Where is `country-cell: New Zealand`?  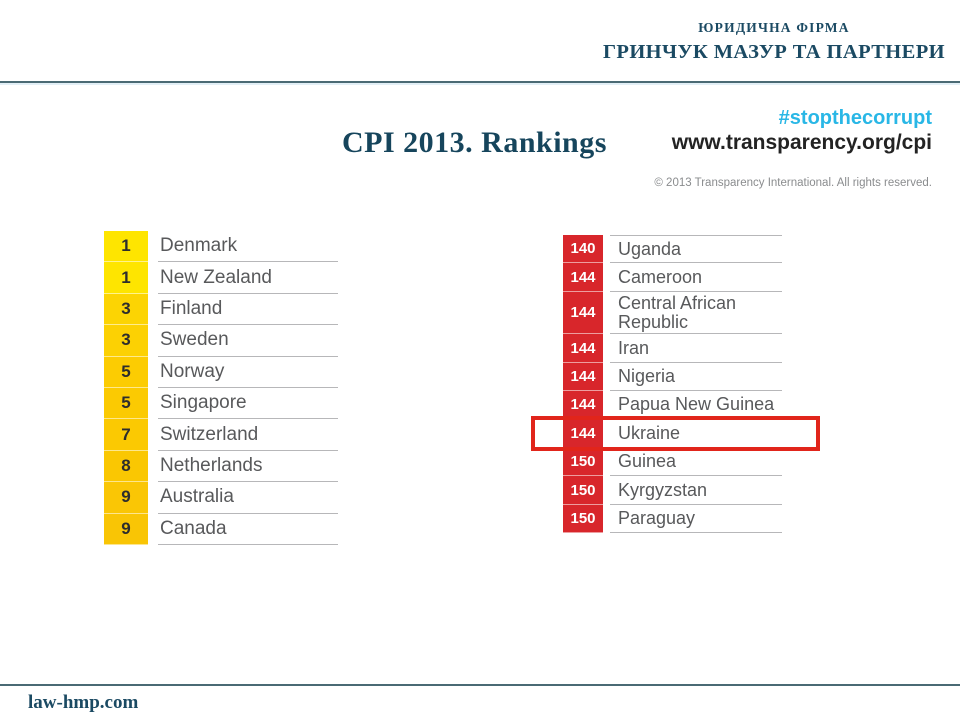
country-cell: New Zealand is located at coordinates (248, 278).